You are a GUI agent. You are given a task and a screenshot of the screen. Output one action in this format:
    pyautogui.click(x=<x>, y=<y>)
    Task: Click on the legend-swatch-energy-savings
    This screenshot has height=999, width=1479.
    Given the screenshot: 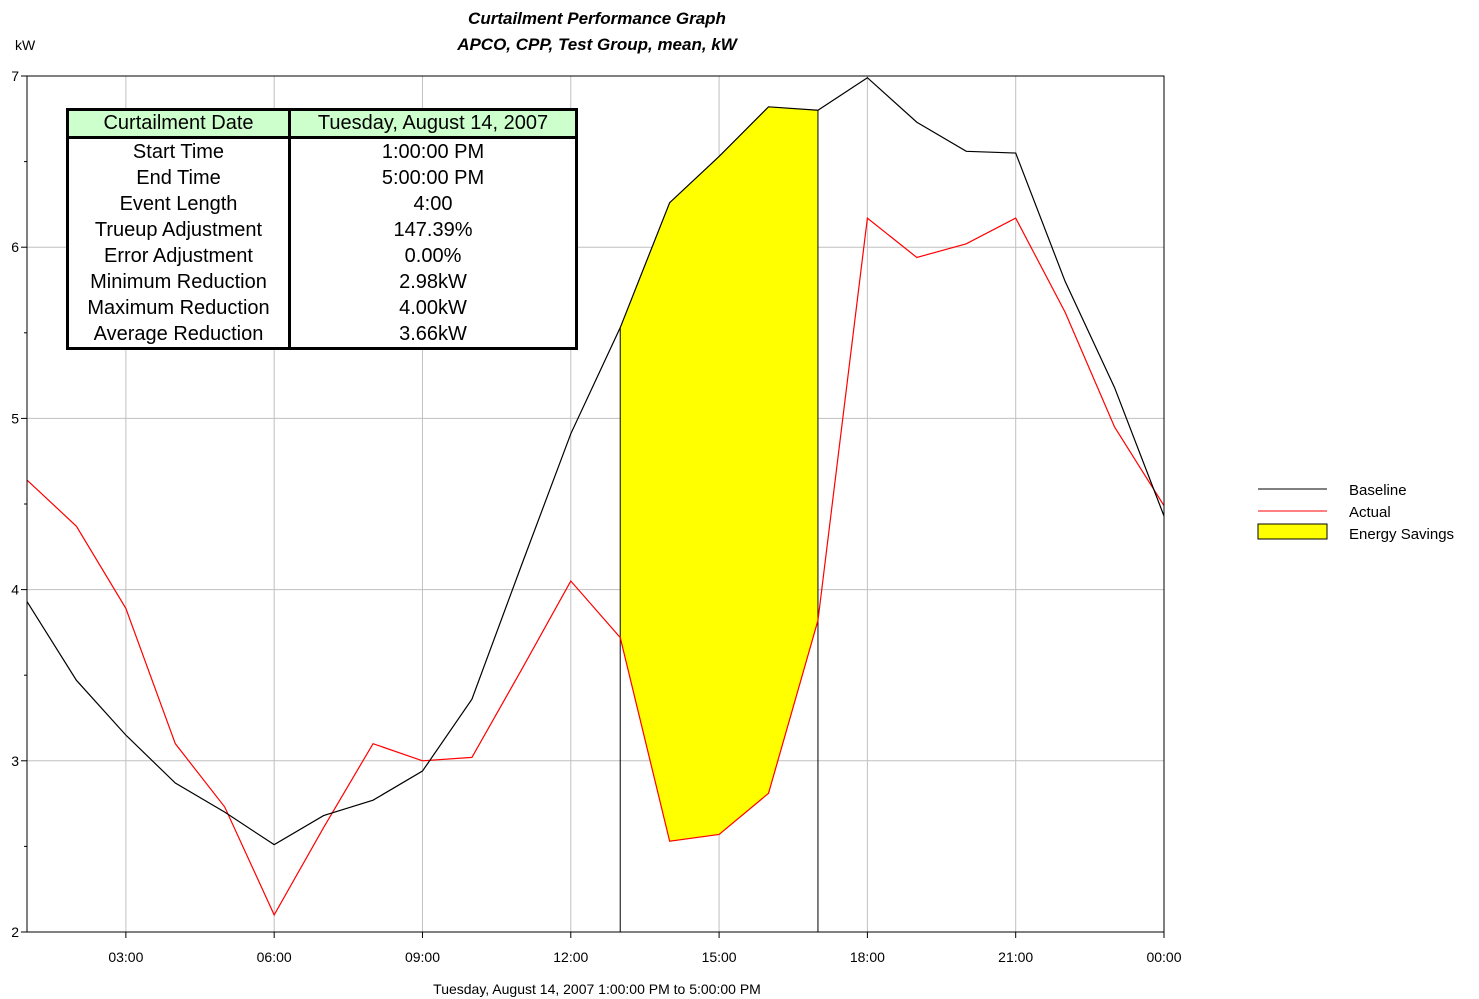 What is the action you would take?
    pyautogui.click(x=1292, y=531)
    